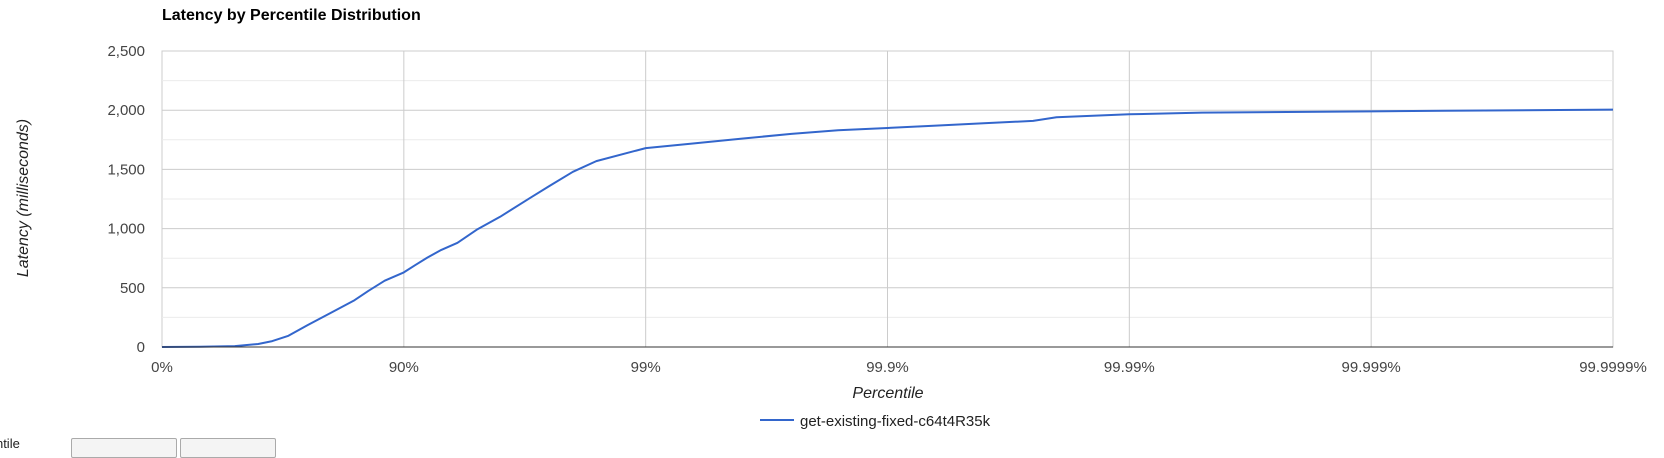  What do you see at coordinates (646, 367) in the screenshot?
I see `x-tick-label: 99%` at bounding box center [646, 367].